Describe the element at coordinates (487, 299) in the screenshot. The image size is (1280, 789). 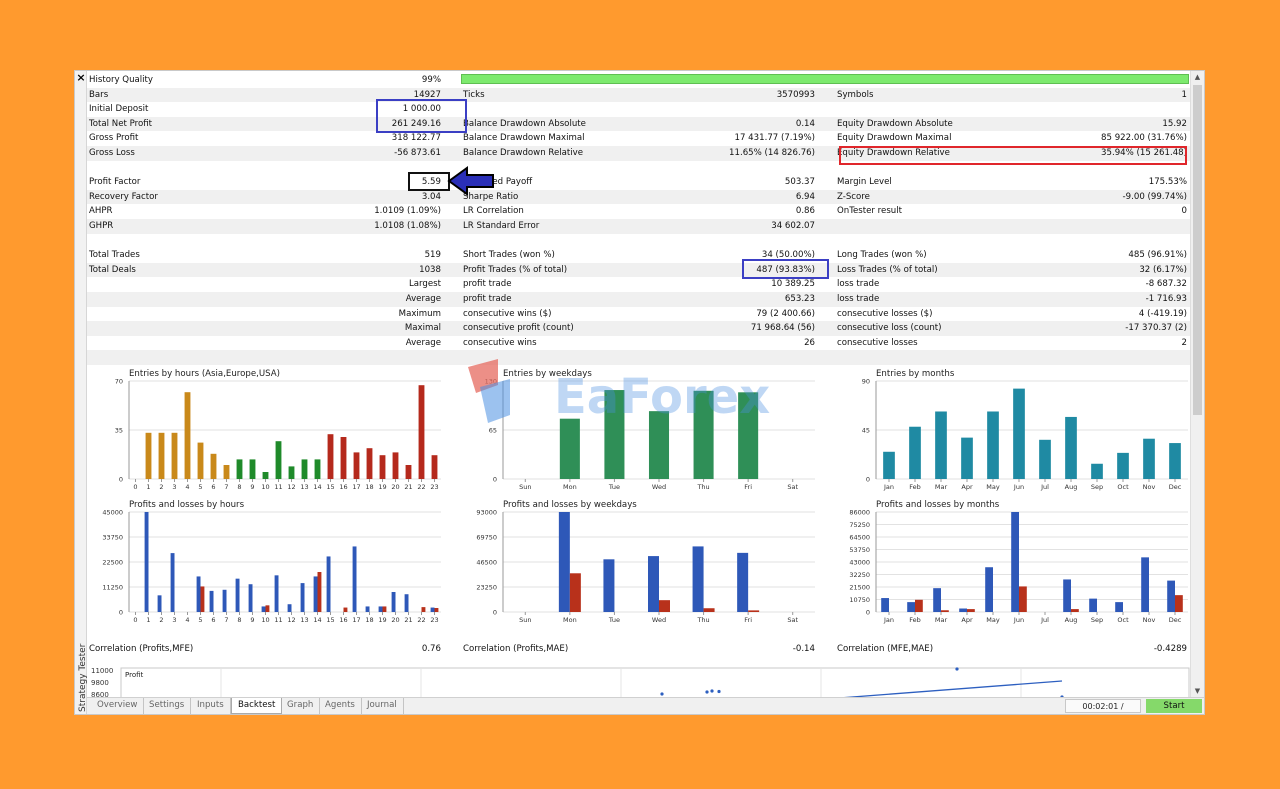
I see `stats-cell-l2: profit trade` at that location.